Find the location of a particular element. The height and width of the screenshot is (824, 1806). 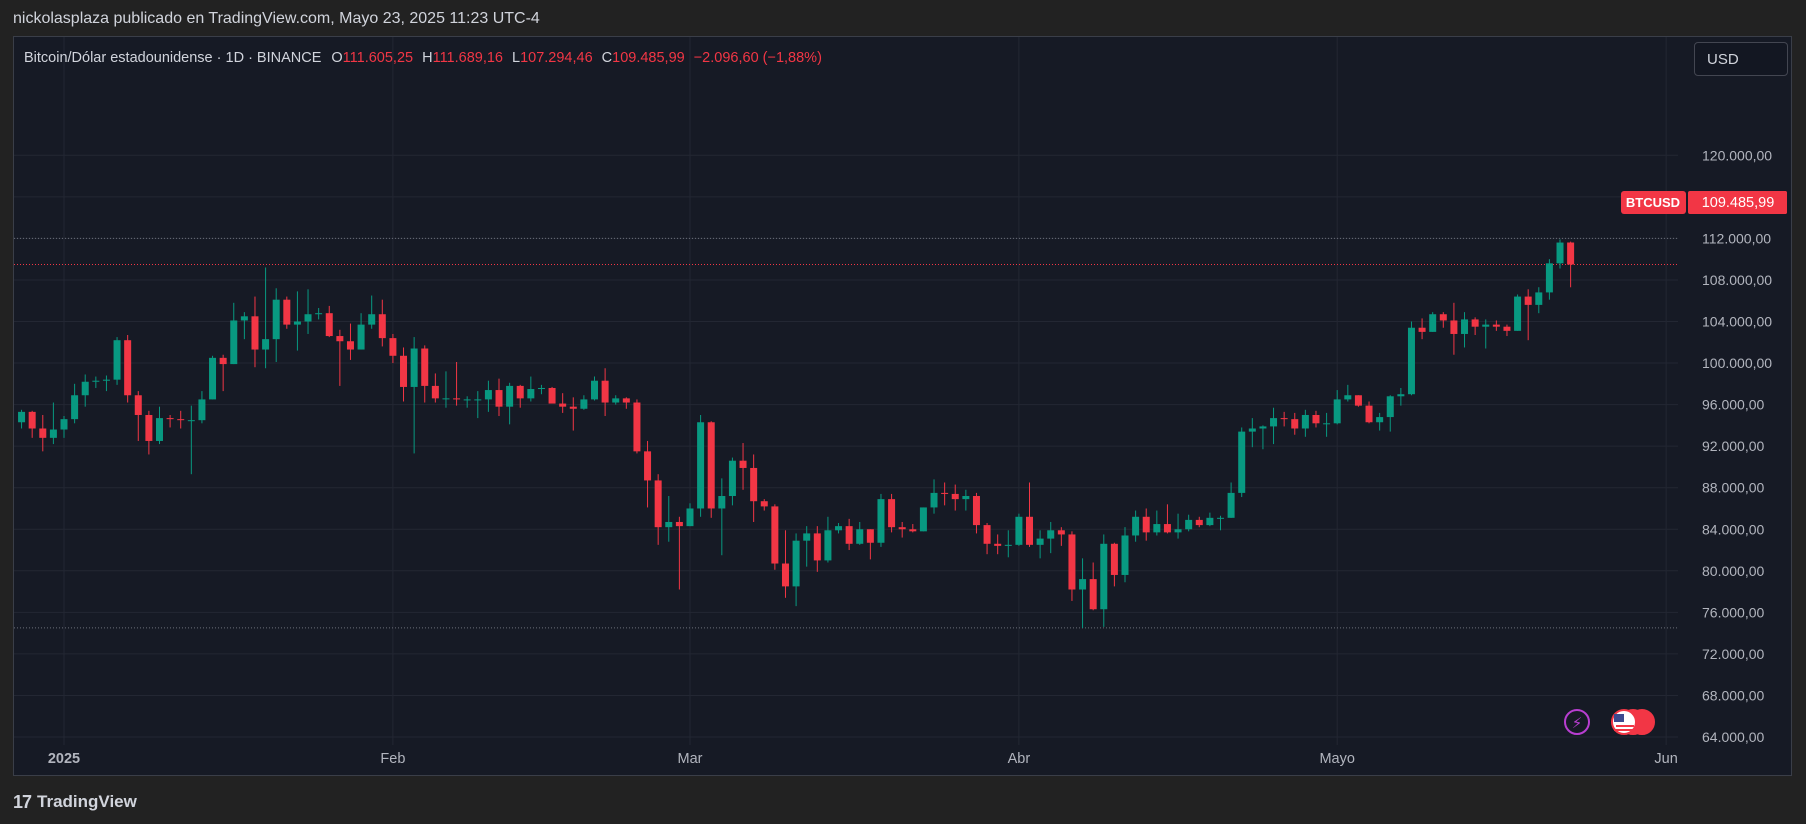

price-tick-label: 68.000,00 is located at coordinates (1733, 695).